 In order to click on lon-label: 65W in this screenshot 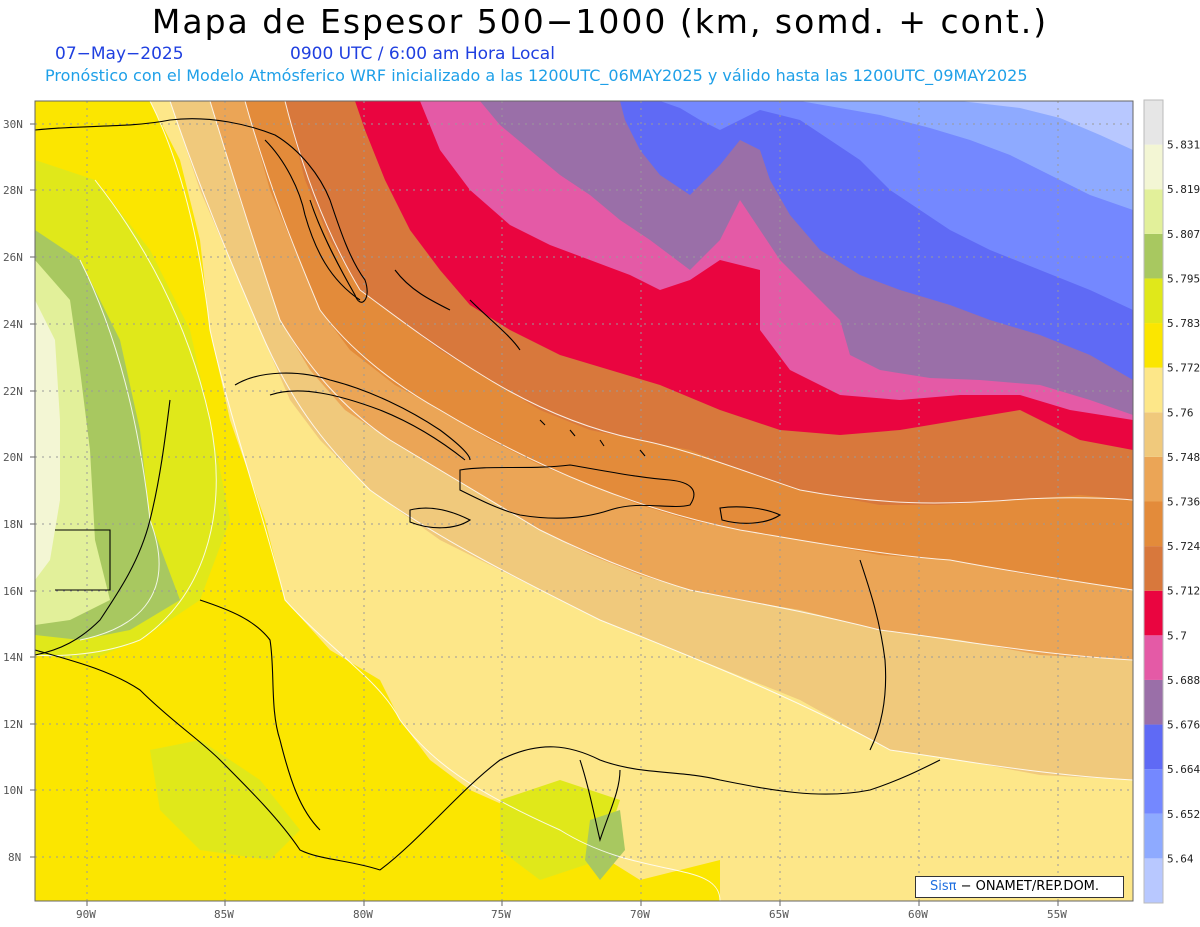, I will do `click(779, 914)`.